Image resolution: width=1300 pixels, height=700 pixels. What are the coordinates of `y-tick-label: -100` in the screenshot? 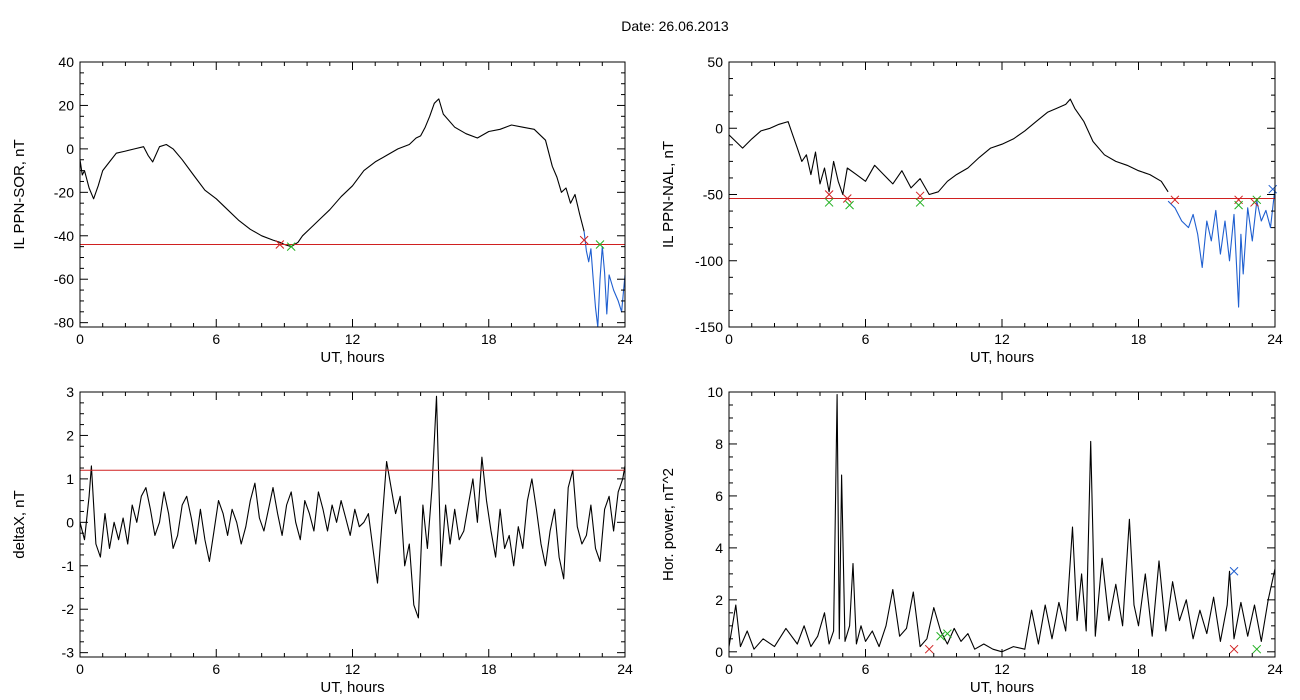 It's located at (709, 261).